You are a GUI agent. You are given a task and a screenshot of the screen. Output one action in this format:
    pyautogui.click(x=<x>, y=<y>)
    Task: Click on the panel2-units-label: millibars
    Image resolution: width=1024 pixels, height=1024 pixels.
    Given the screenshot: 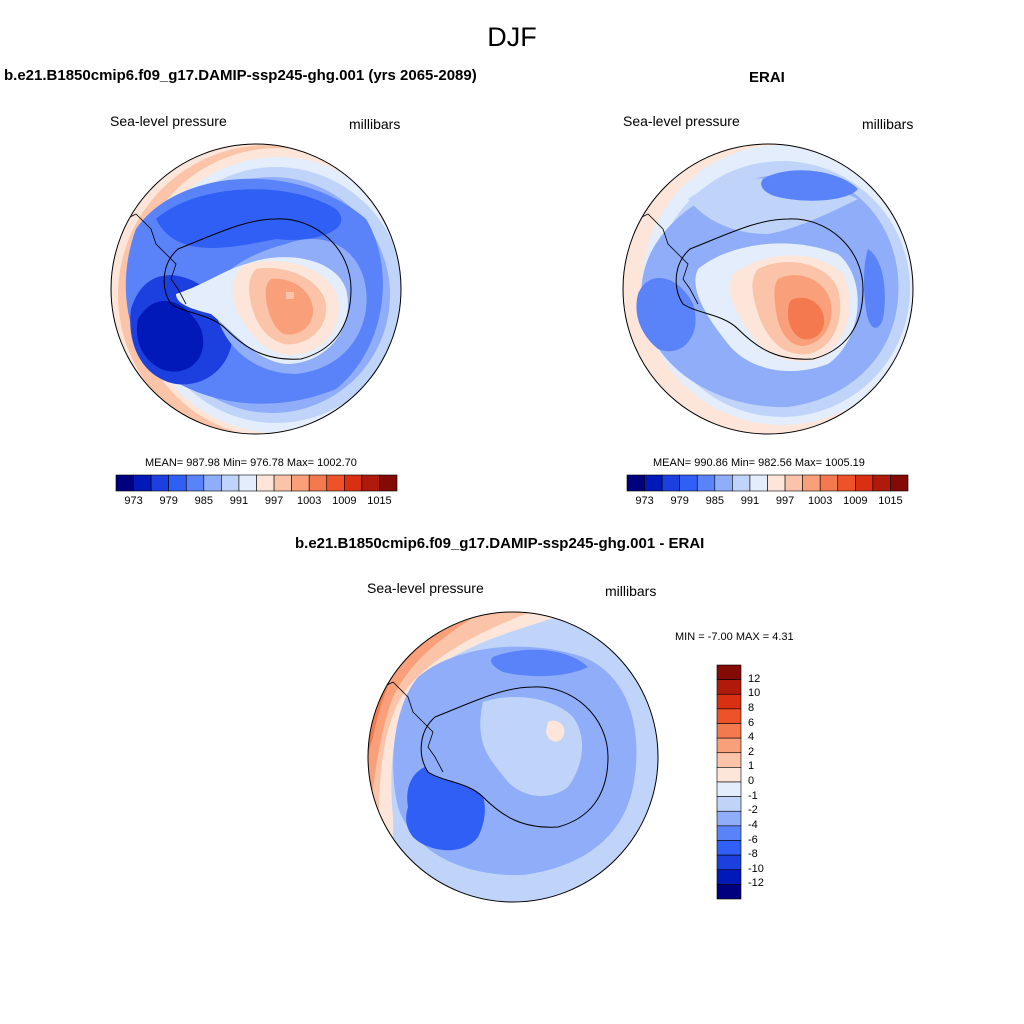 What is the action you would take?
    pyautogui.click(x=888, y=124)
    